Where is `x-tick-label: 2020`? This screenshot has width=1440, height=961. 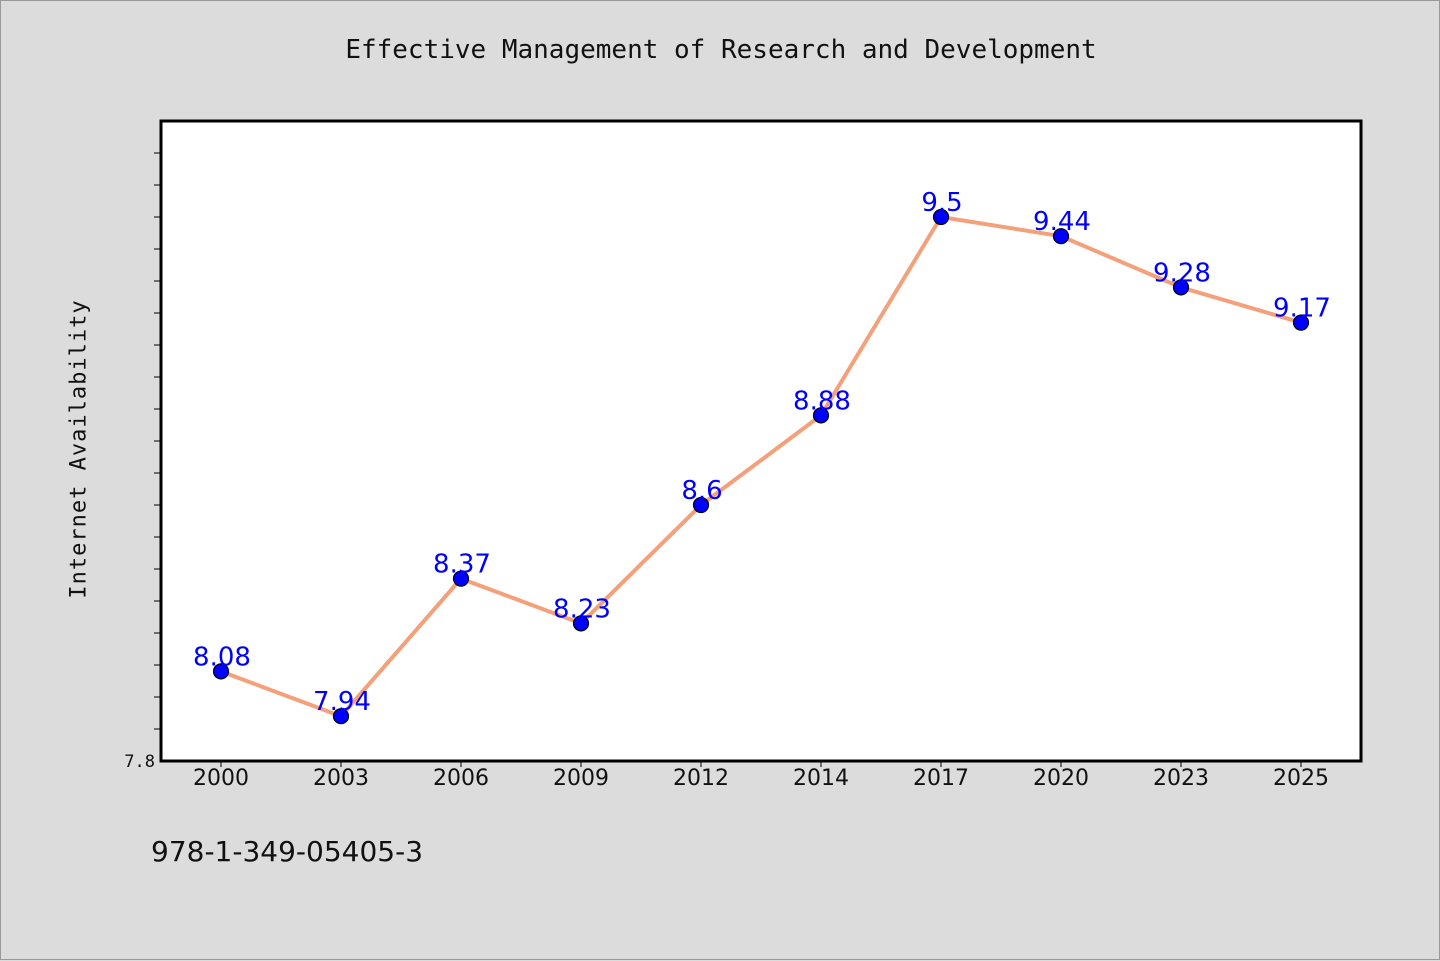 x-tick-label: 2020 is located at coordinates (1061, 778).